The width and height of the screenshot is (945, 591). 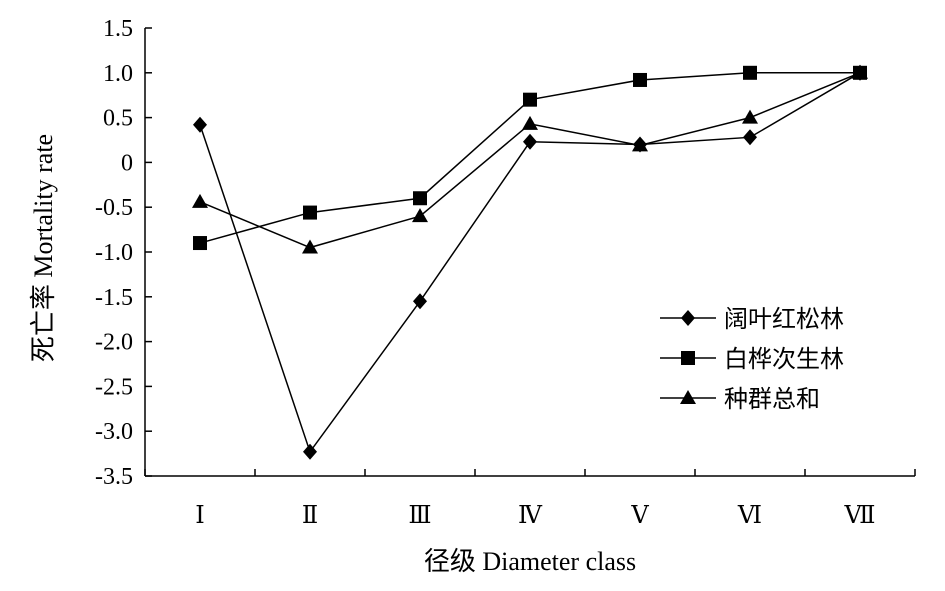 What do you see at coordinates (118, 74) in the screenshot?
I see `y-tick-label: 1.0` at bounding box center [118, 74].